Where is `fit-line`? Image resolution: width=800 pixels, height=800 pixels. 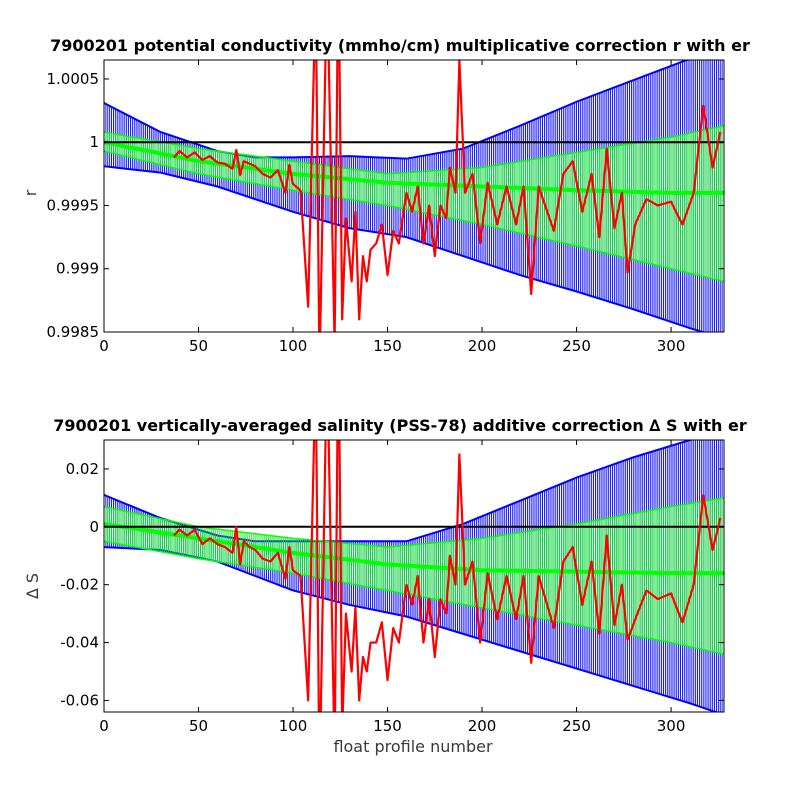 fit-line is located at coordinates (414, 167).